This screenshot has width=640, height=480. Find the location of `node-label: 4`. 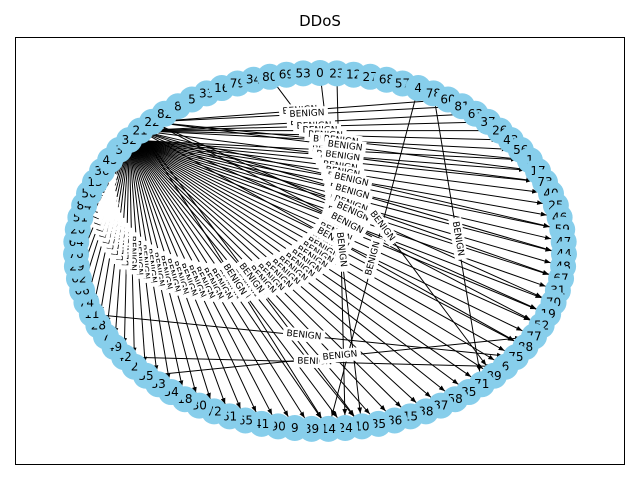

node-label: 4 is located at coordinates (418, 88).